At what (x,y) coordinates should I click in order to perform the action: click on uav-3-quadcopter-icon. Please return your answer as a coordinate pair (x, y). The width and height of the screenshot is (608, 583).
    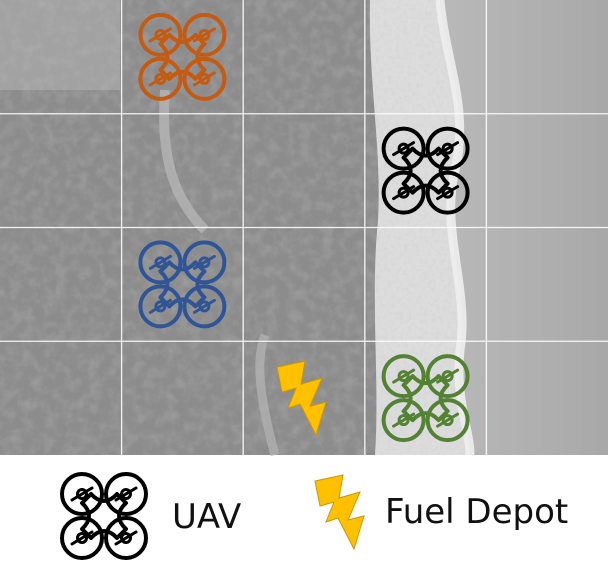
    Looking at the image, I should click on (425, 398).